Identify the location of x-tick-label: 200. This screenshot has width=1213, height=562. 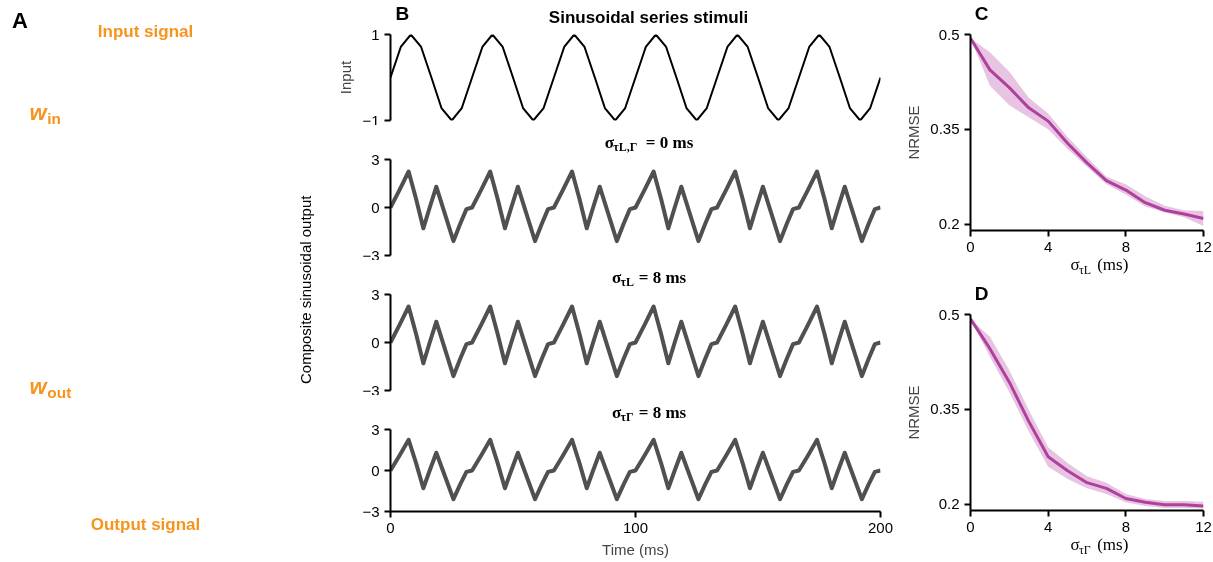
(880, 527).